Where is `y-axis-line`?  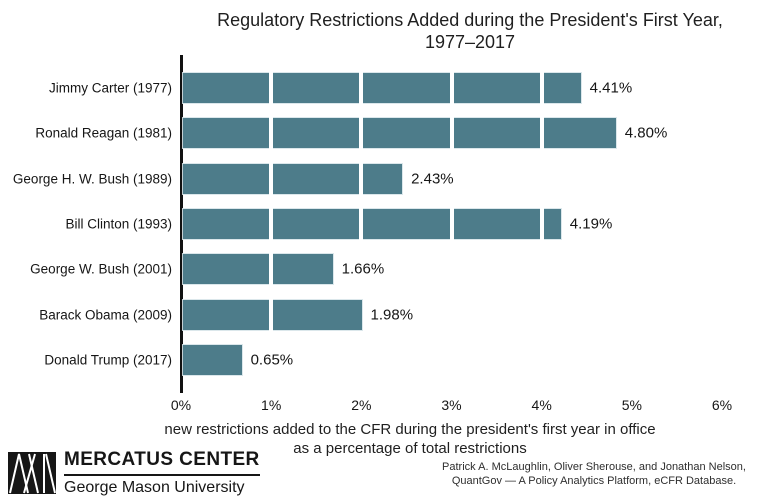
y-axis-line is located at coordinates (181, 224).